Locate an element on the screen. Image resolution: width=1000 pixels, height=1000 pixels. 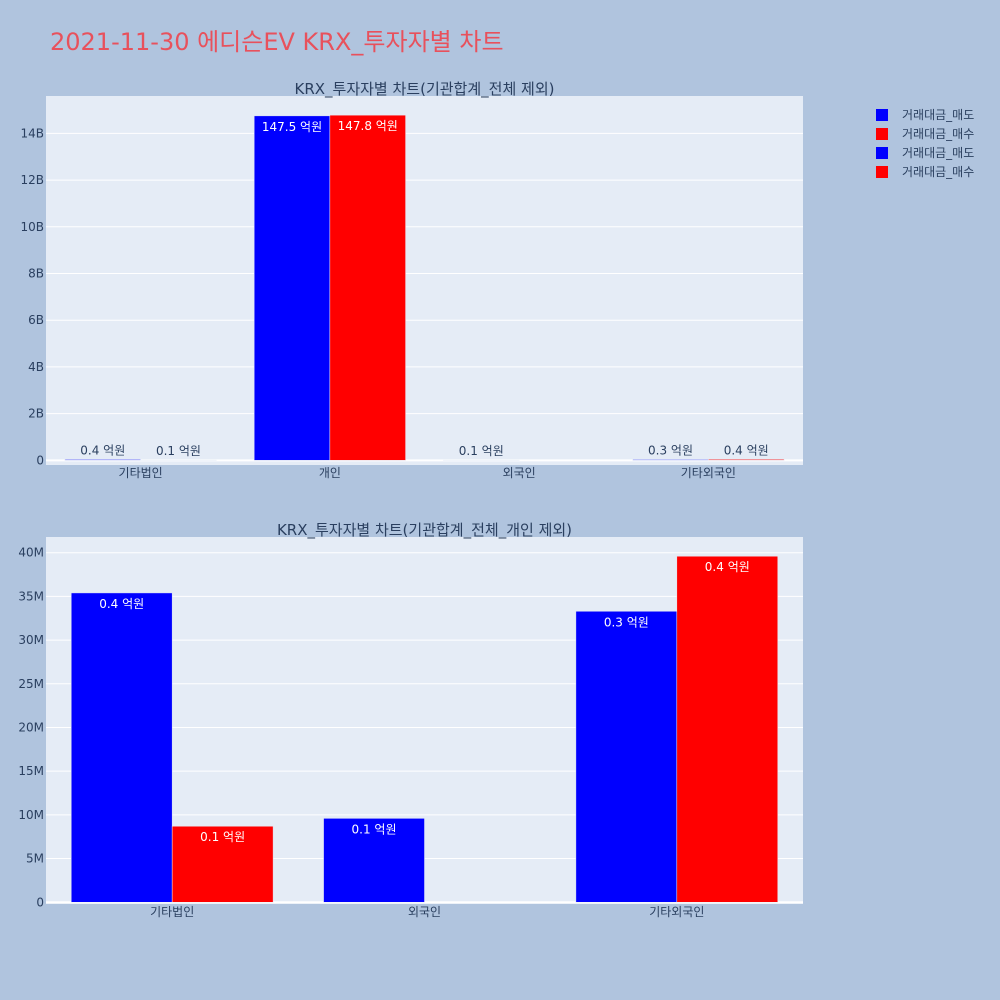
y-tick-label: 12B is located at coordinates (32, 180).